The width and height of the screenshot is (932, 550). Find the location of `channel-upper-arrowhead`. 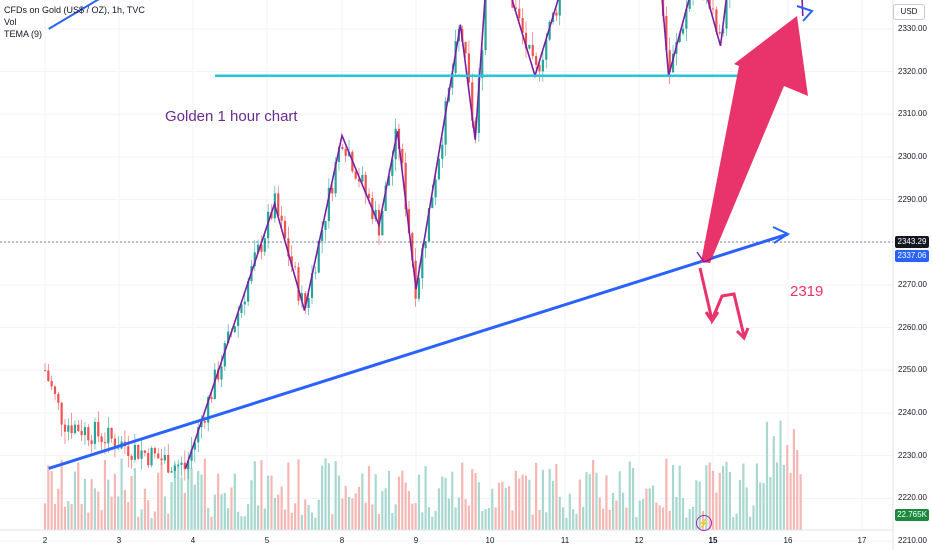

channel-upper-arrowhead is located at coordinates (805, 13).